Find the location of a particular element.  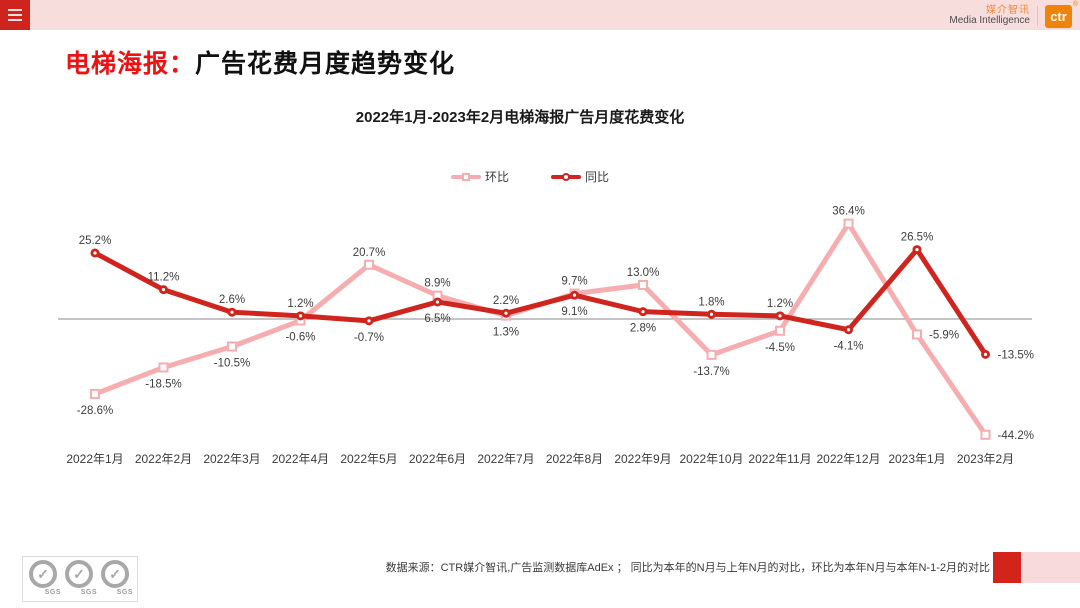

data-point-label: 1.8% is located at coordinates (711, 302).